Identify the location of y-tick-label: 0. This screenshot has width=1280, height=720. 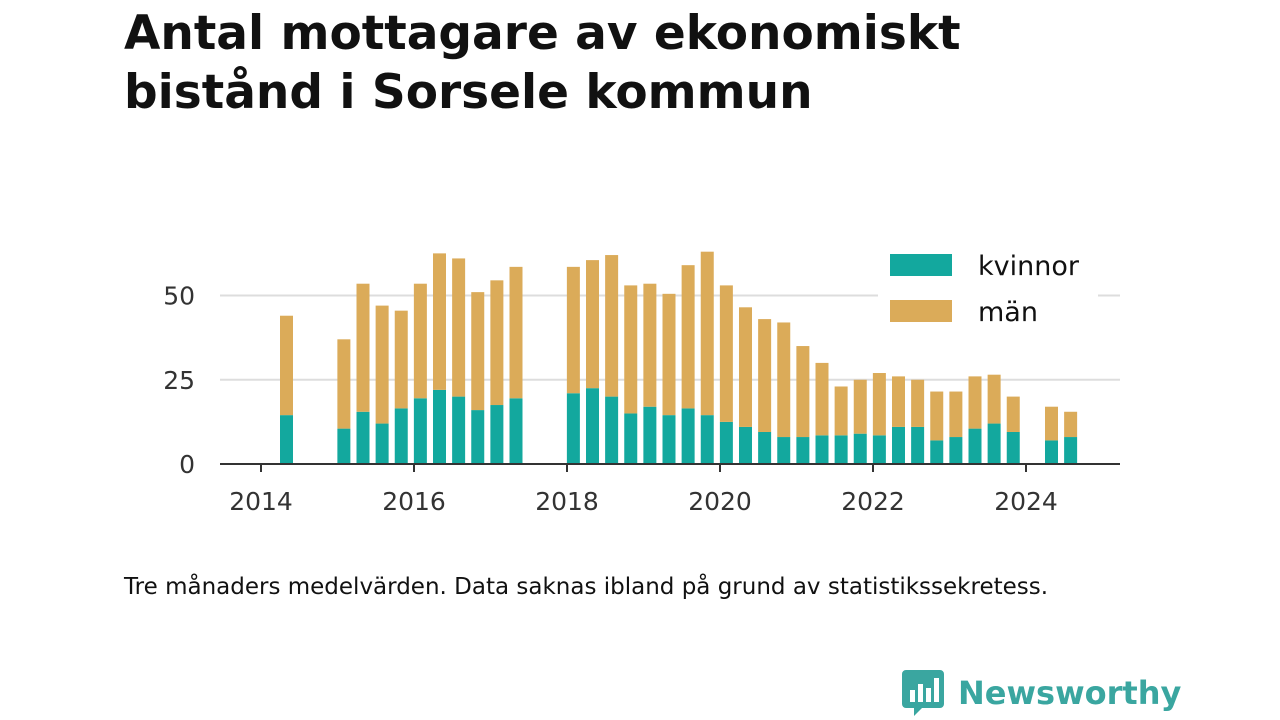
(187, 464).